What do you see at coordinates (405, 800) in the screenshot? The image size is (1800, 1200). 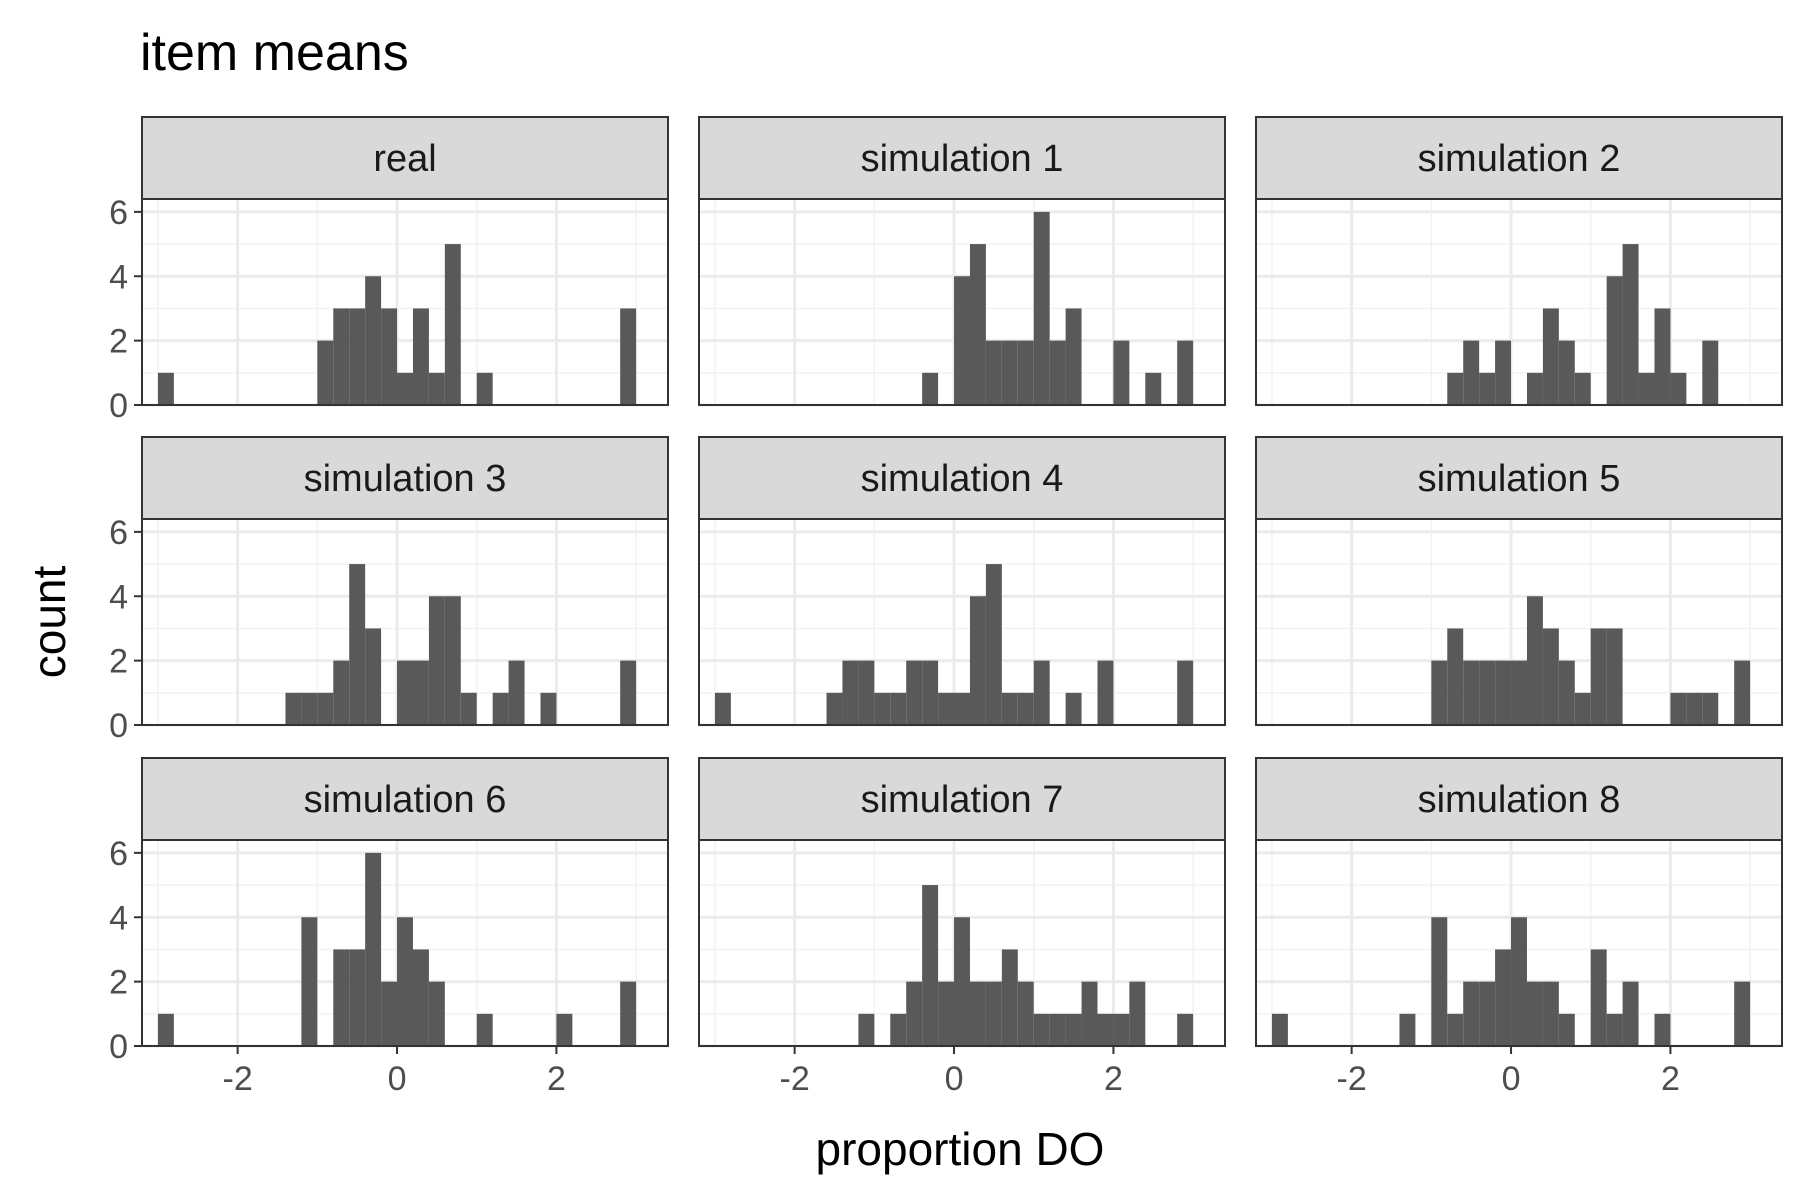 I see `facet-label: simulation 6` at bounding box center [405, 800].